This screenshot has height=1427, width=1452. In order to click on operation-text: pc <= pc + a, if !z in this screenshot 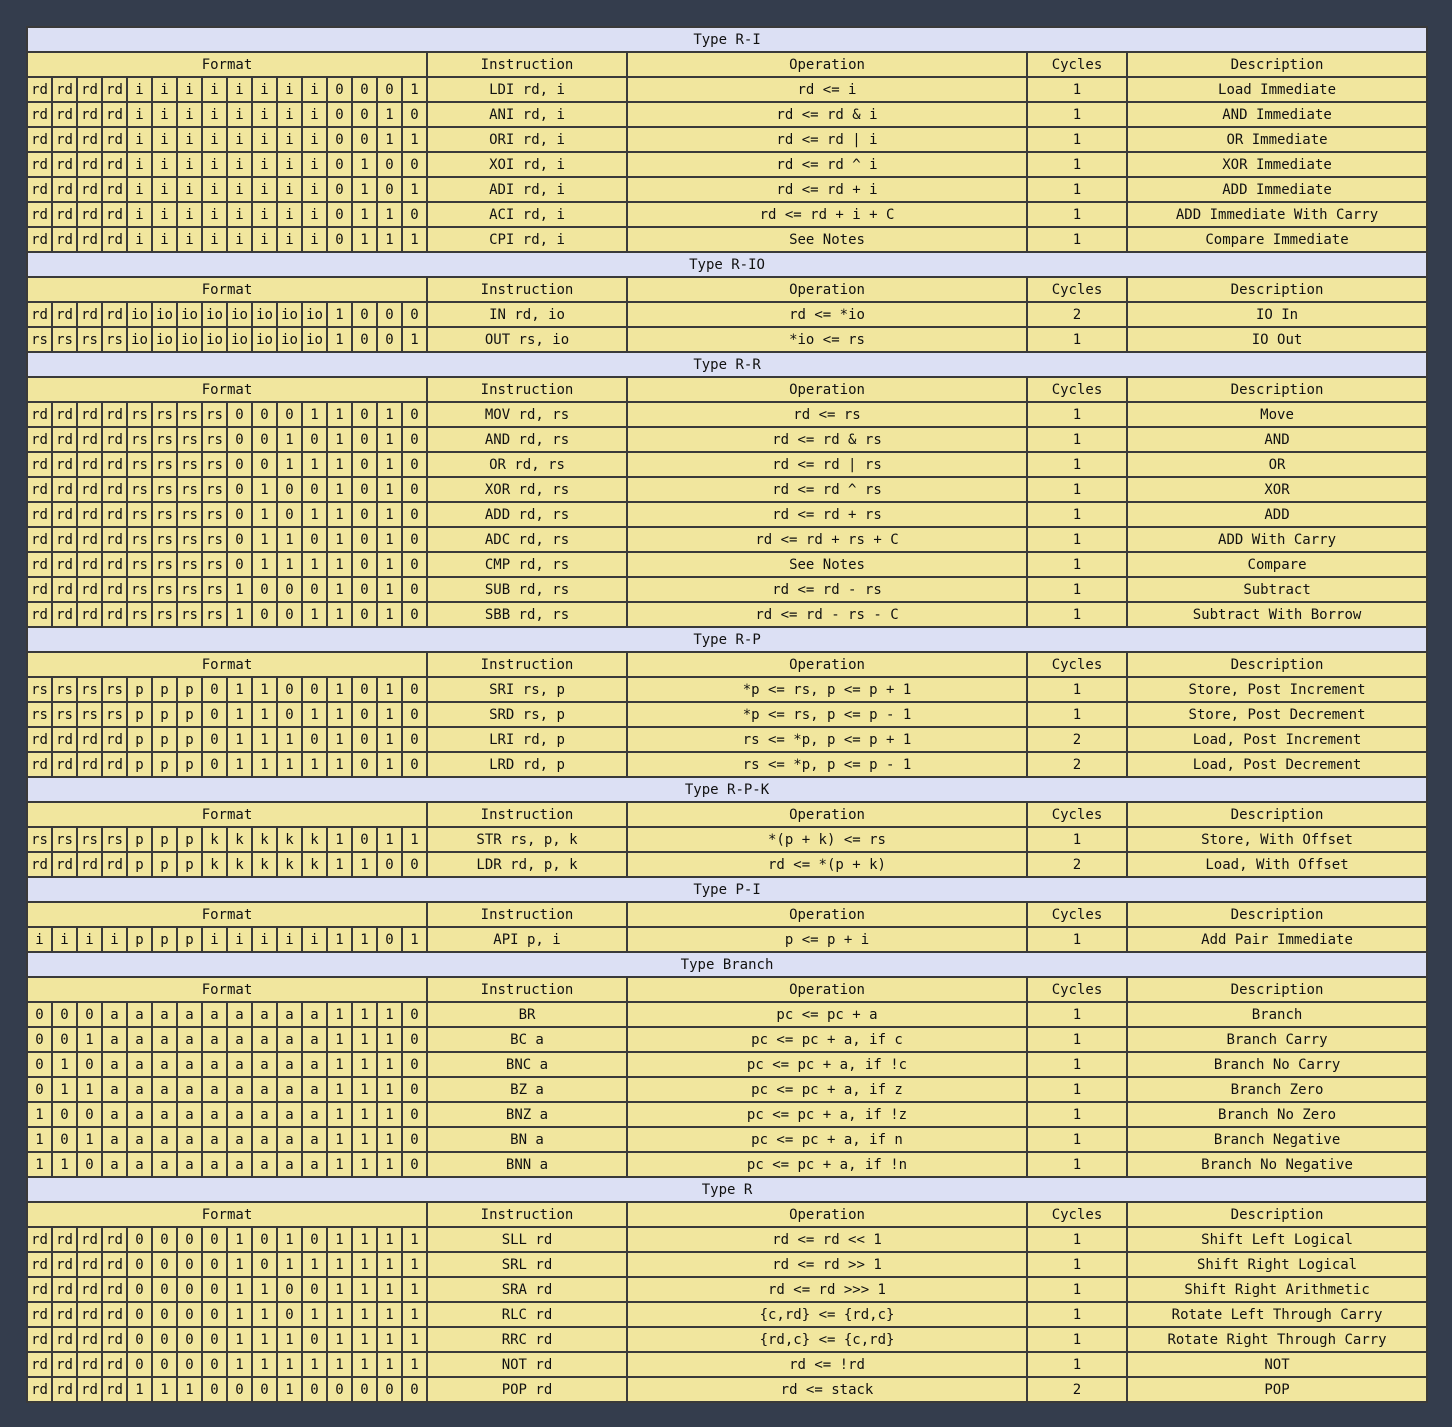, I will do `click(827, 1114)`.